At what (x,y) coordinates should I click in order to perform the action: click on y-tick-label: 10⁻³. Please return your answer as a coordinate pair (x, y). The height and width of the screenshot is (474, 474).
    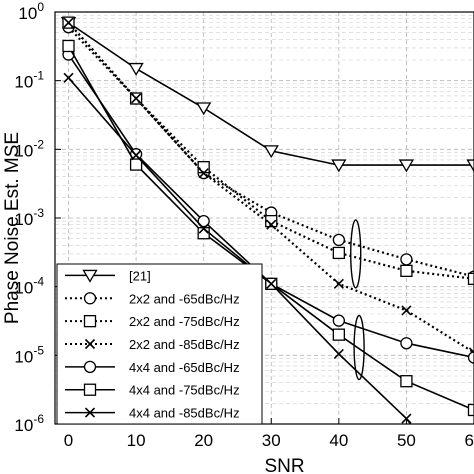
    Looking at the image, I should click on (29, 217).